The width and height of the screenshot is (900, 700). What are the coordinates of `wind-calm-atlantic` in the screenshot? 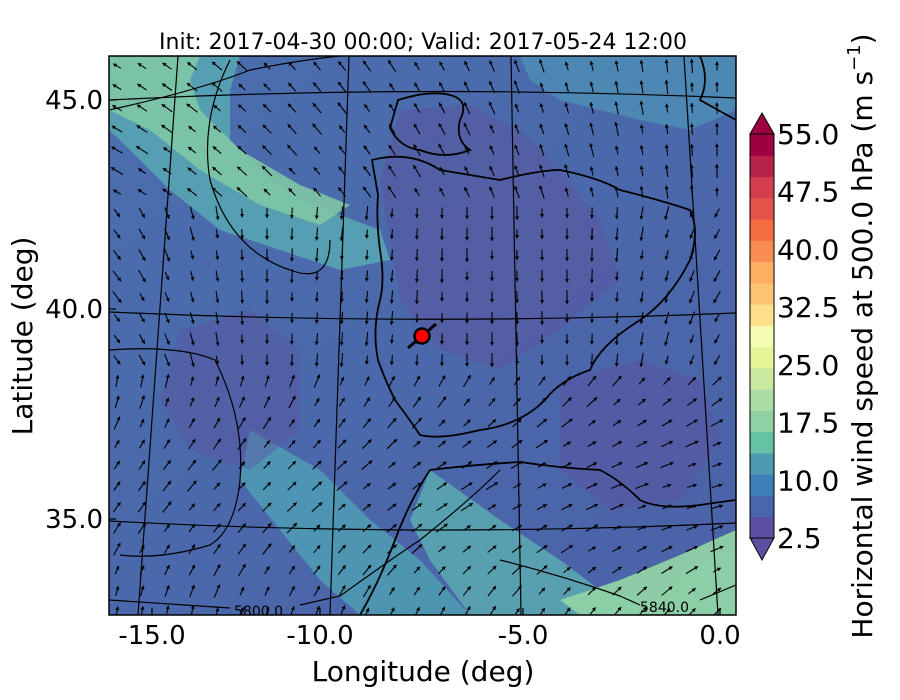 It's located at (230, 390).